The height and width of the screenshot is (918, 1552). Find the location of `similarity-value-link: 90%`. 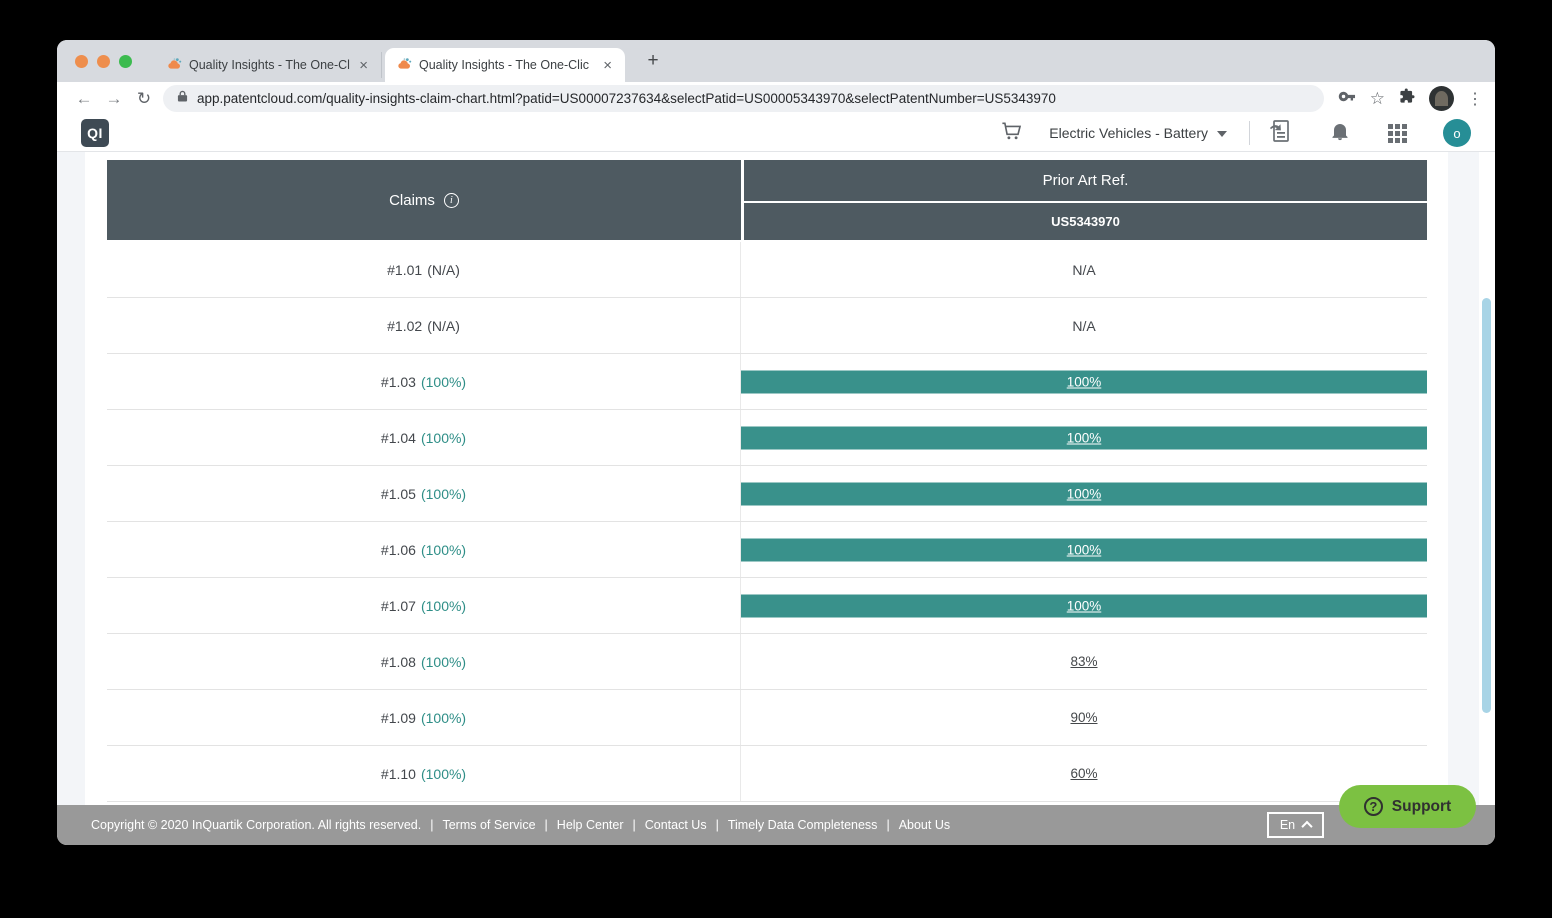

similarity-value-link: 90% is located at coordinates (1084, 717).